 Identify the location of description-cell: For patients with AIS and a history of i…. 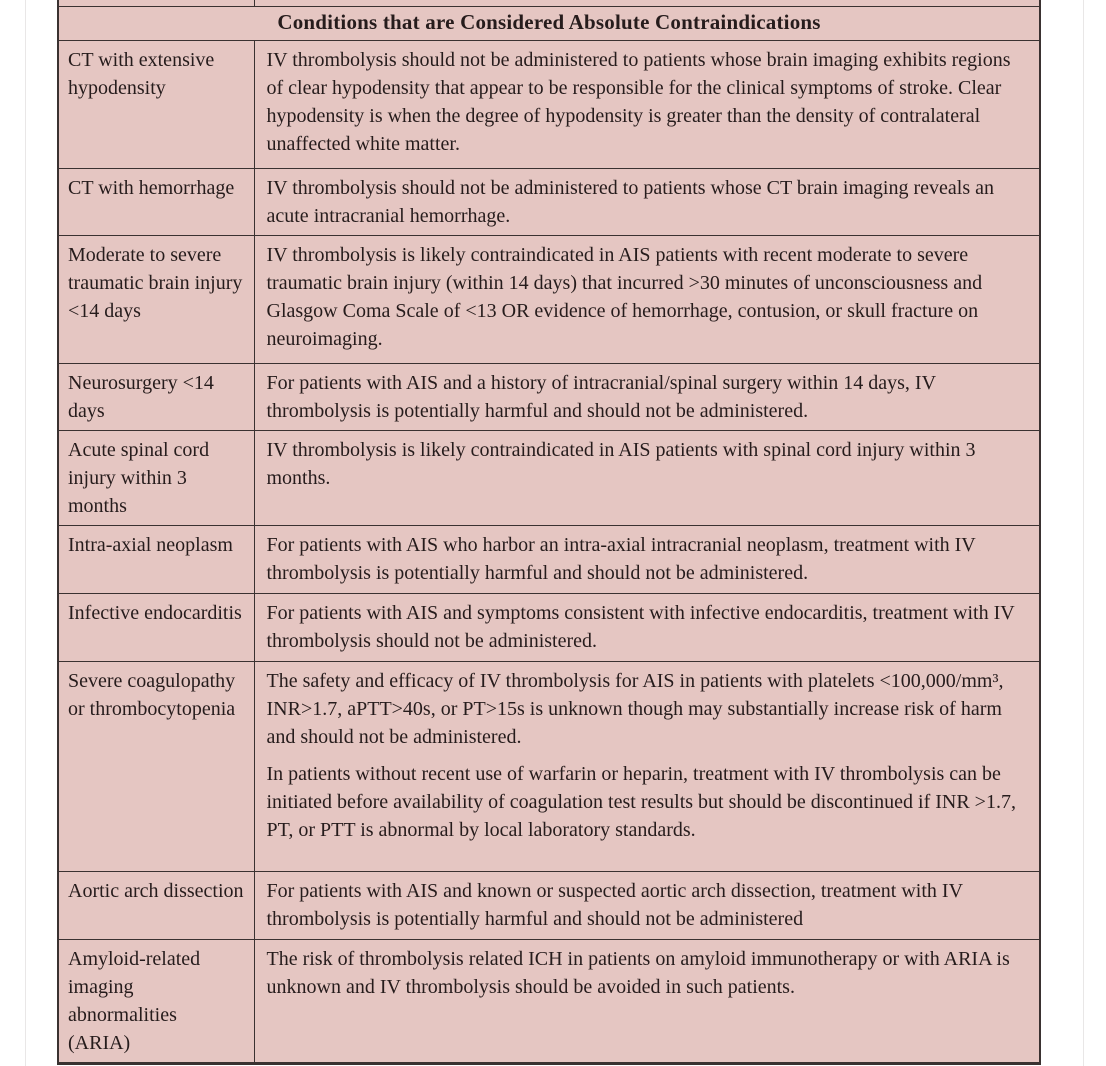
(647, 396).